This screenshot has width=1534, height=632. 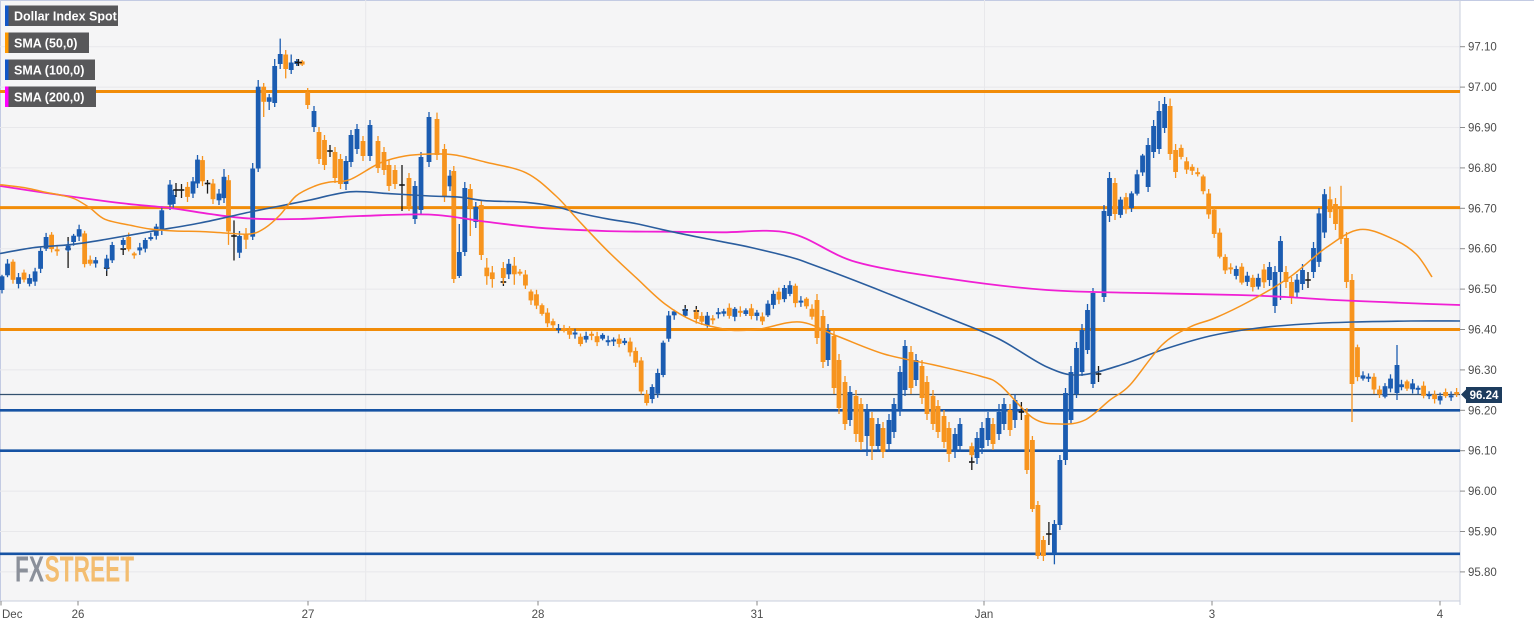 What do you see at coordinates (1482, 169) in the screenshot?
I see `svg-text: 96.80` at bounding box center [1482, 169].